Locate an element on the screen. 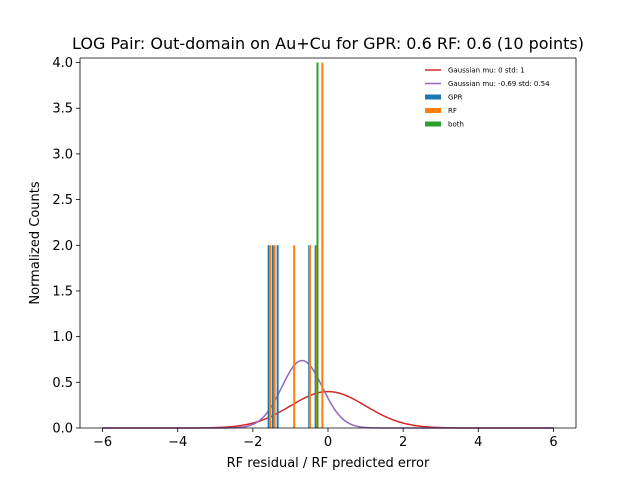  legend-label: Gaussian mu: -0.69 std: 0.54 is located at coordinates (499, 84).